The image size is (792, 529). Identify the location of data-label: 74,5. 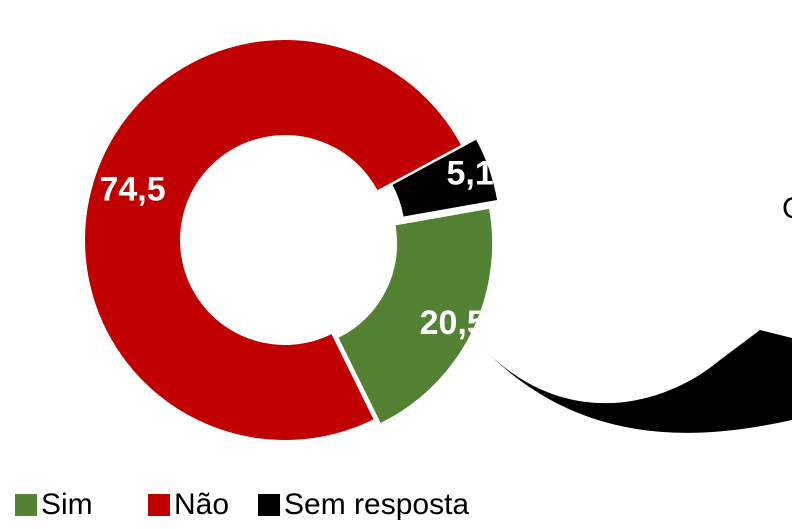
(132, 189).